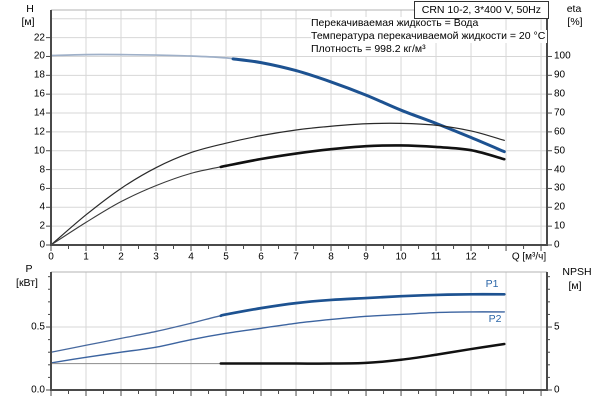  What do you see at coordinates (121, 257) in the screenshot?
I see `x-tick-label: 2` at bounding box center [121, 257].